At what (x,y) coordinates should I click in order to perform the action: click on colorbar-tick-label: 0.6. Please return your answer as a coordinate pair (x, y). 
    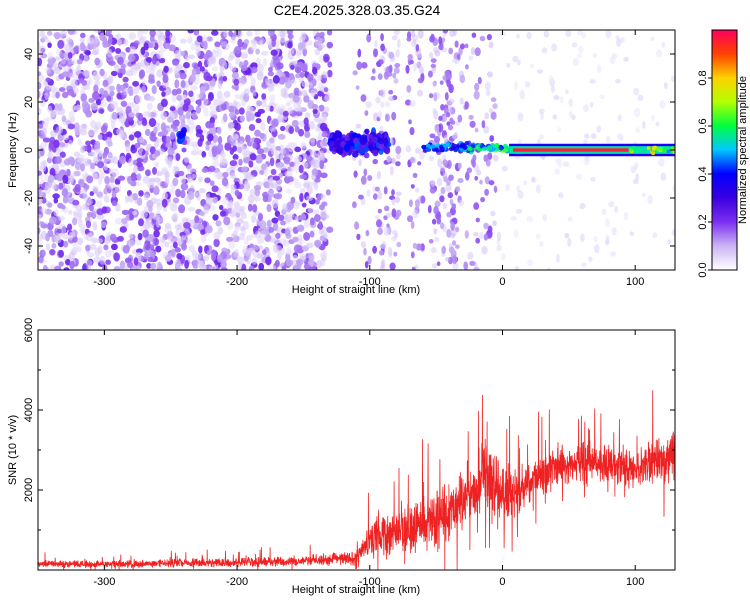
    Looking at the image, I should click on (703, 125).